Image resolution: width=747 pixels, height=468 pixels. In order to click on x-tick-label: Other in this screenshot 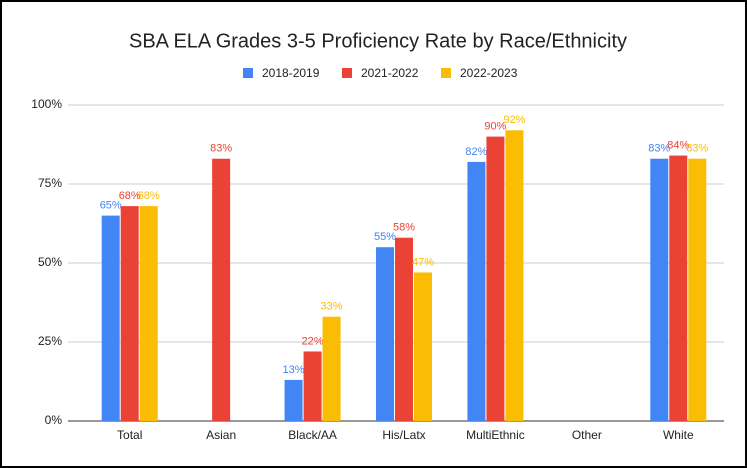, I will do `click(587, 435)`.